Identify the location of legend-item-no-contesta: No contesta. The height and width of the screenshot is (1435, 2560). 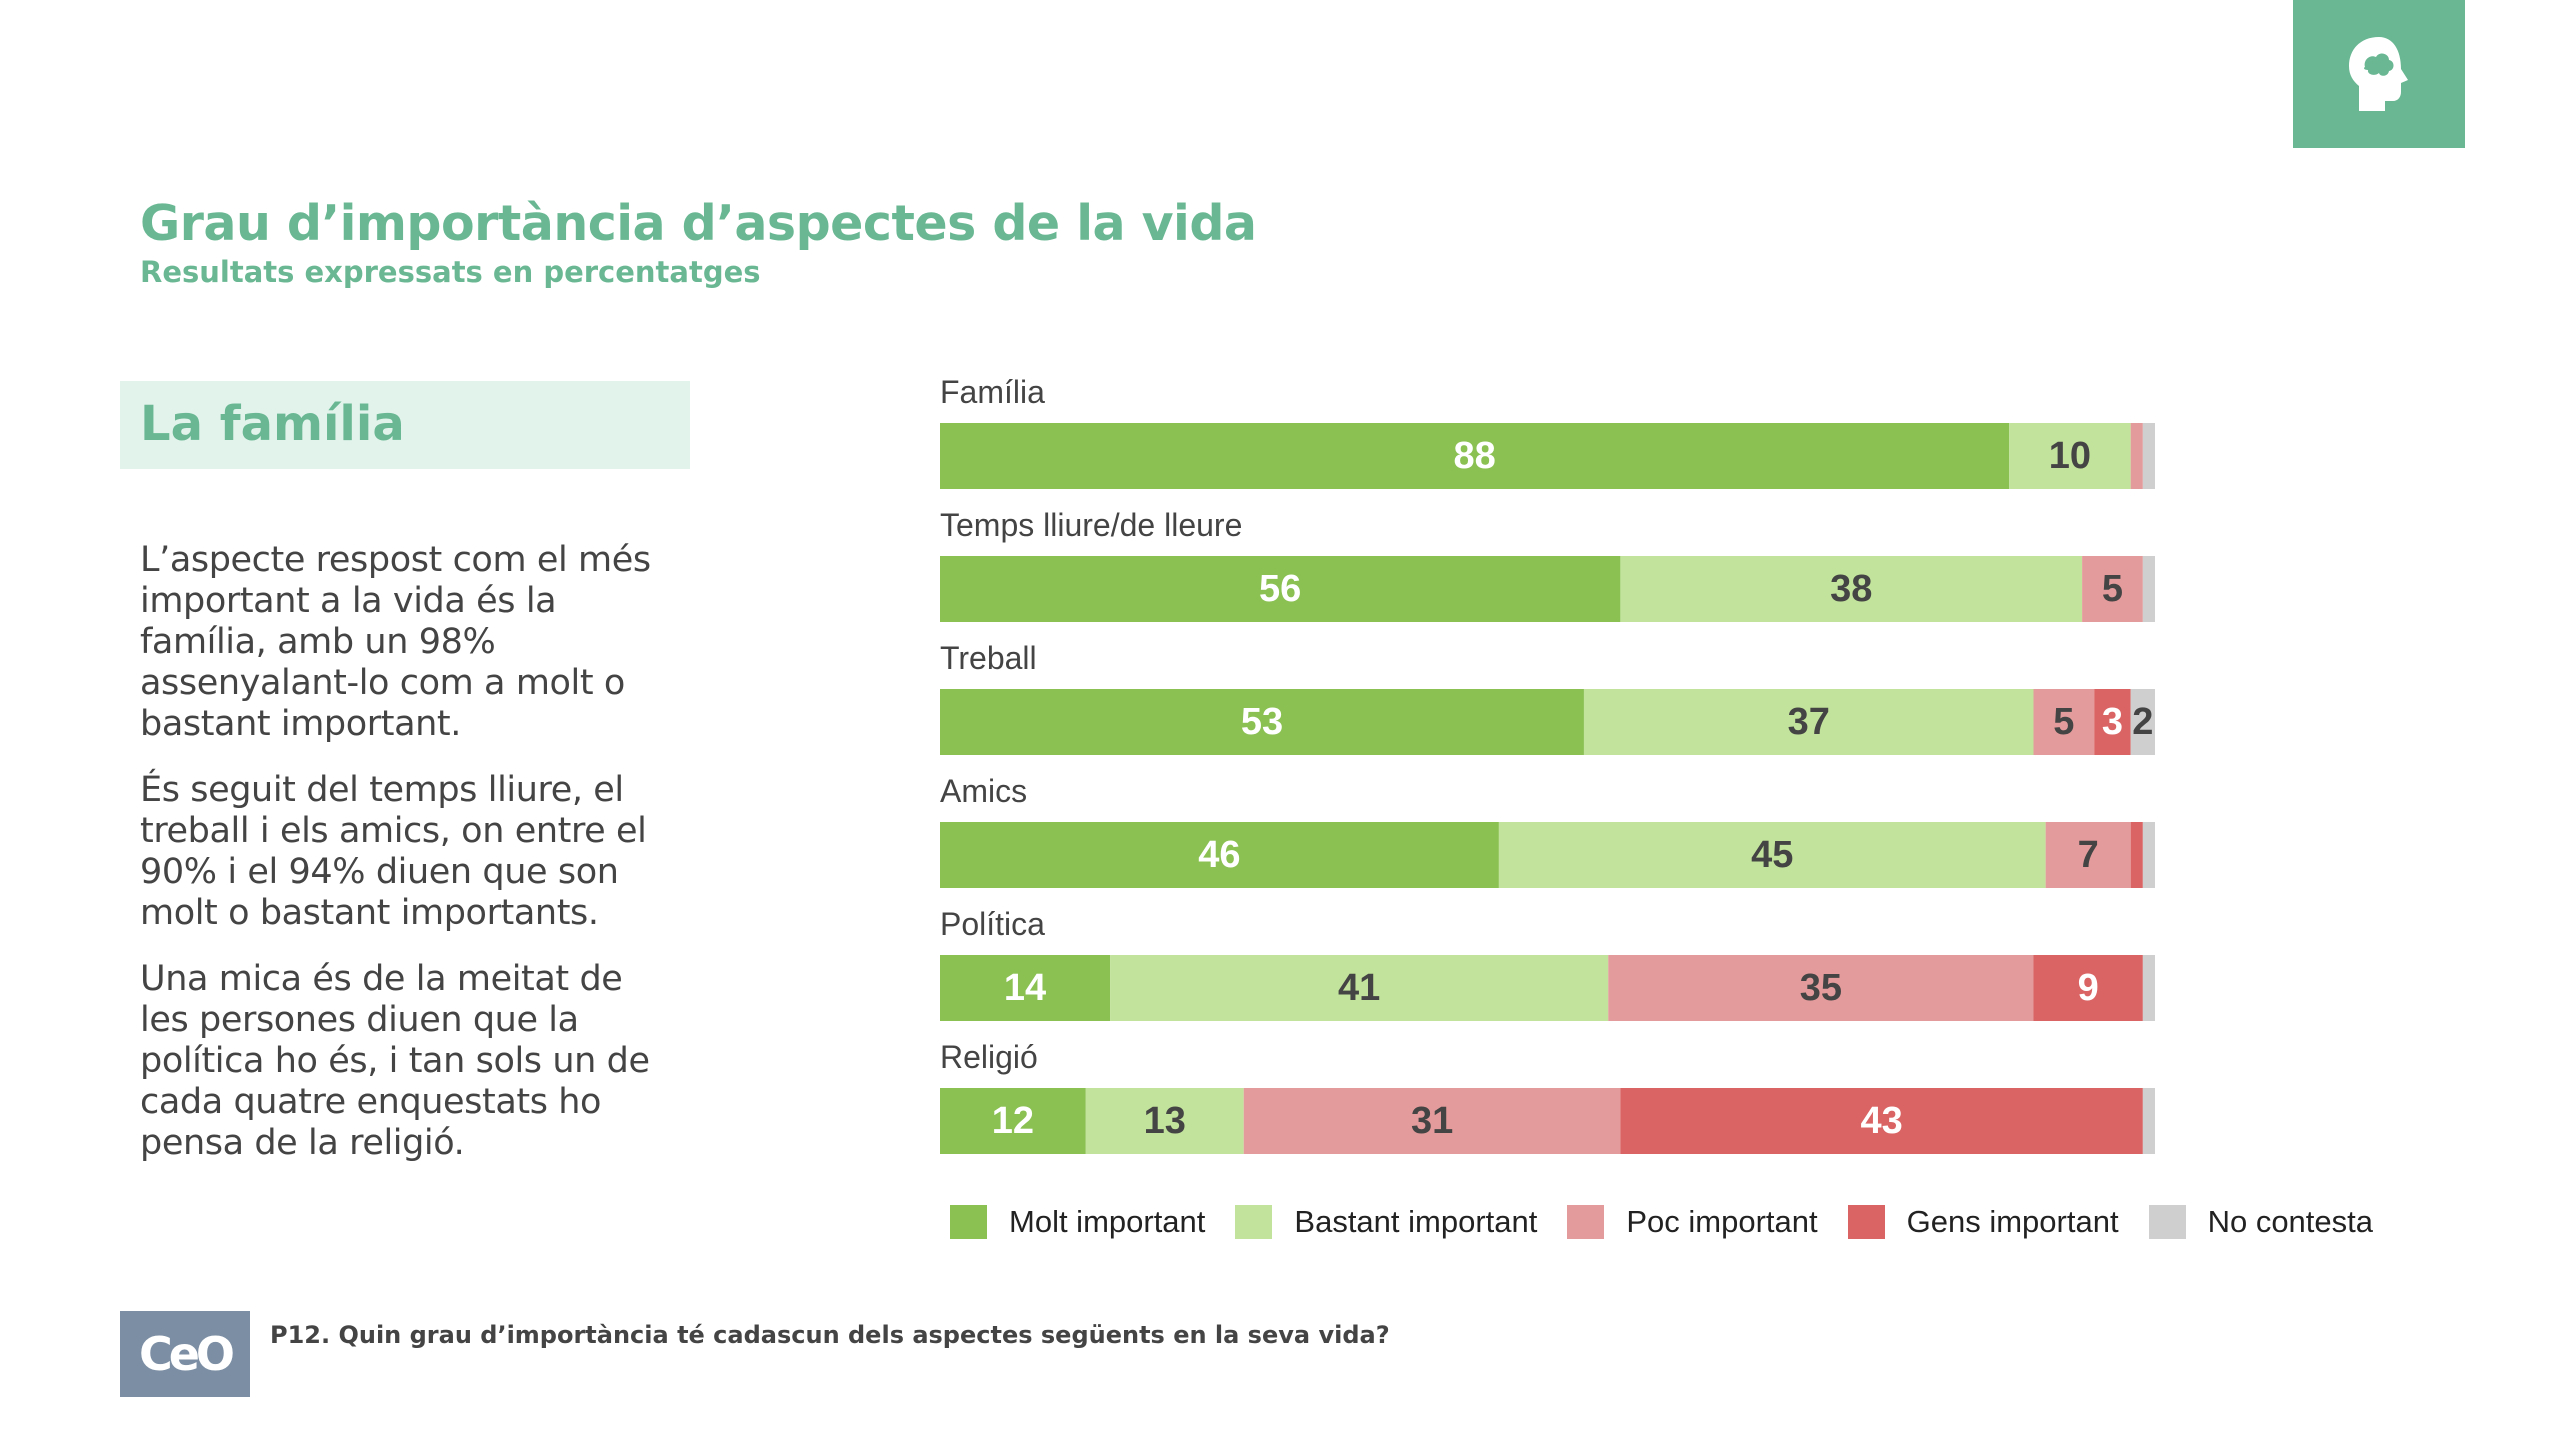
(2261, 1222).